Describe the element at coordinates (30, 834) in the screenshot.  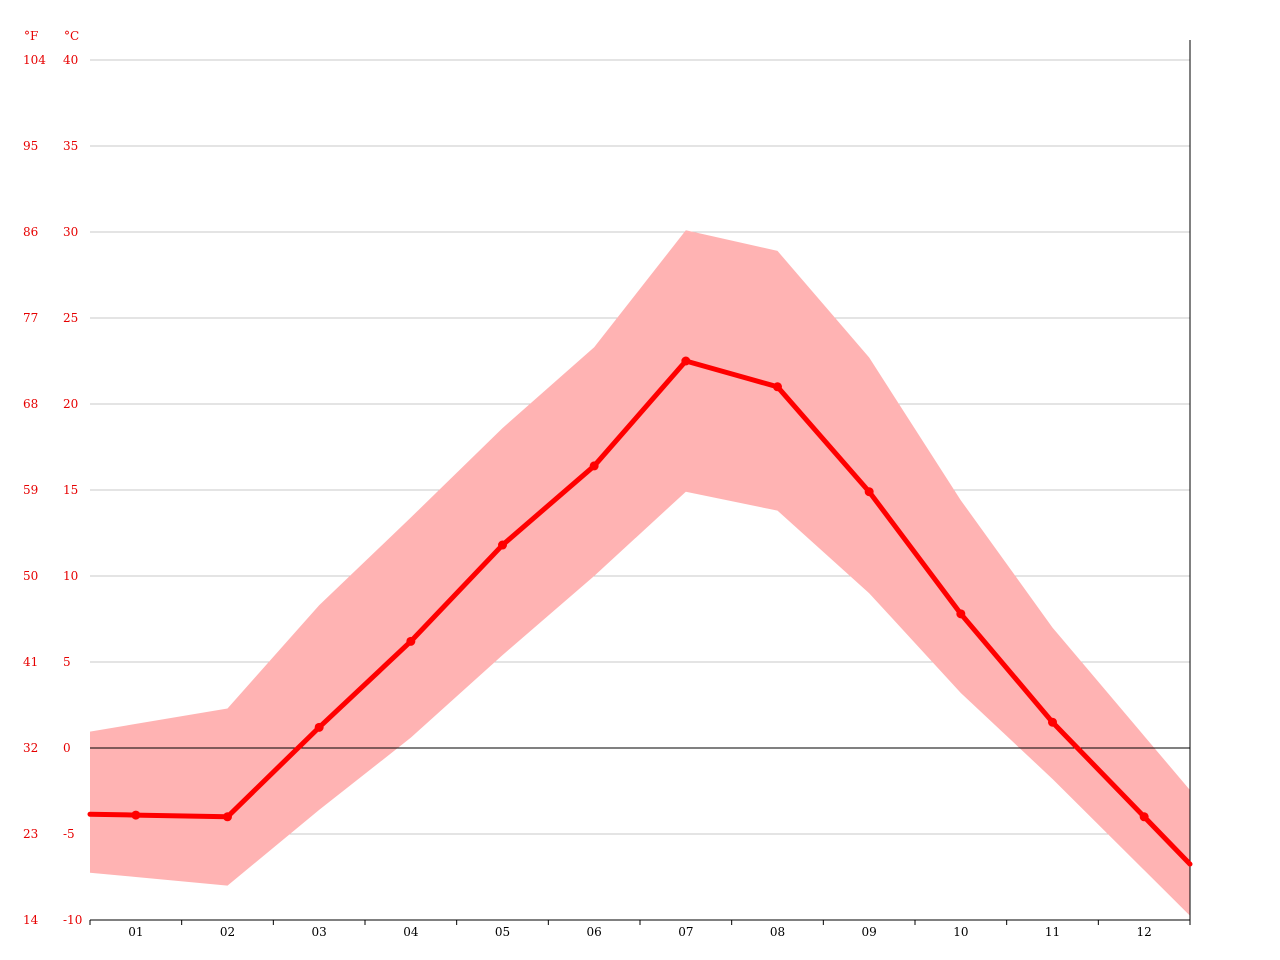
I see `y-tick-f: 23` at that location.